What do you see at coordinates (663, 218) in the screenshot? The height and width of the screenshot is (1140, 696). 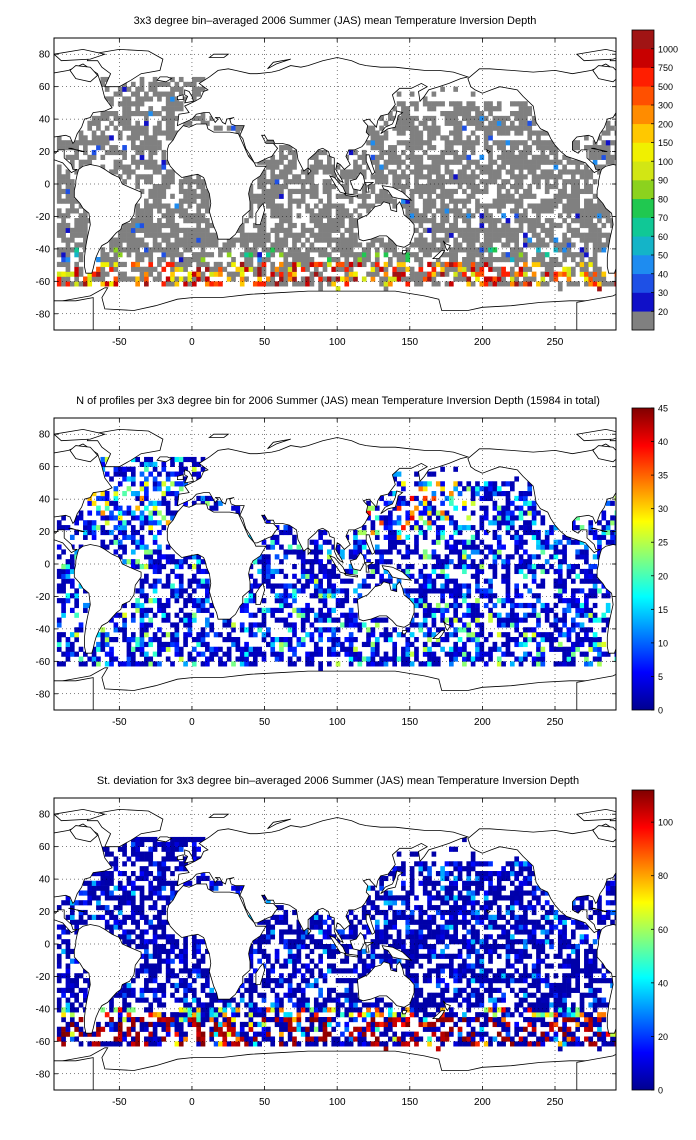 I see `colorbar-label: 70` at bounding box center [663, 218].